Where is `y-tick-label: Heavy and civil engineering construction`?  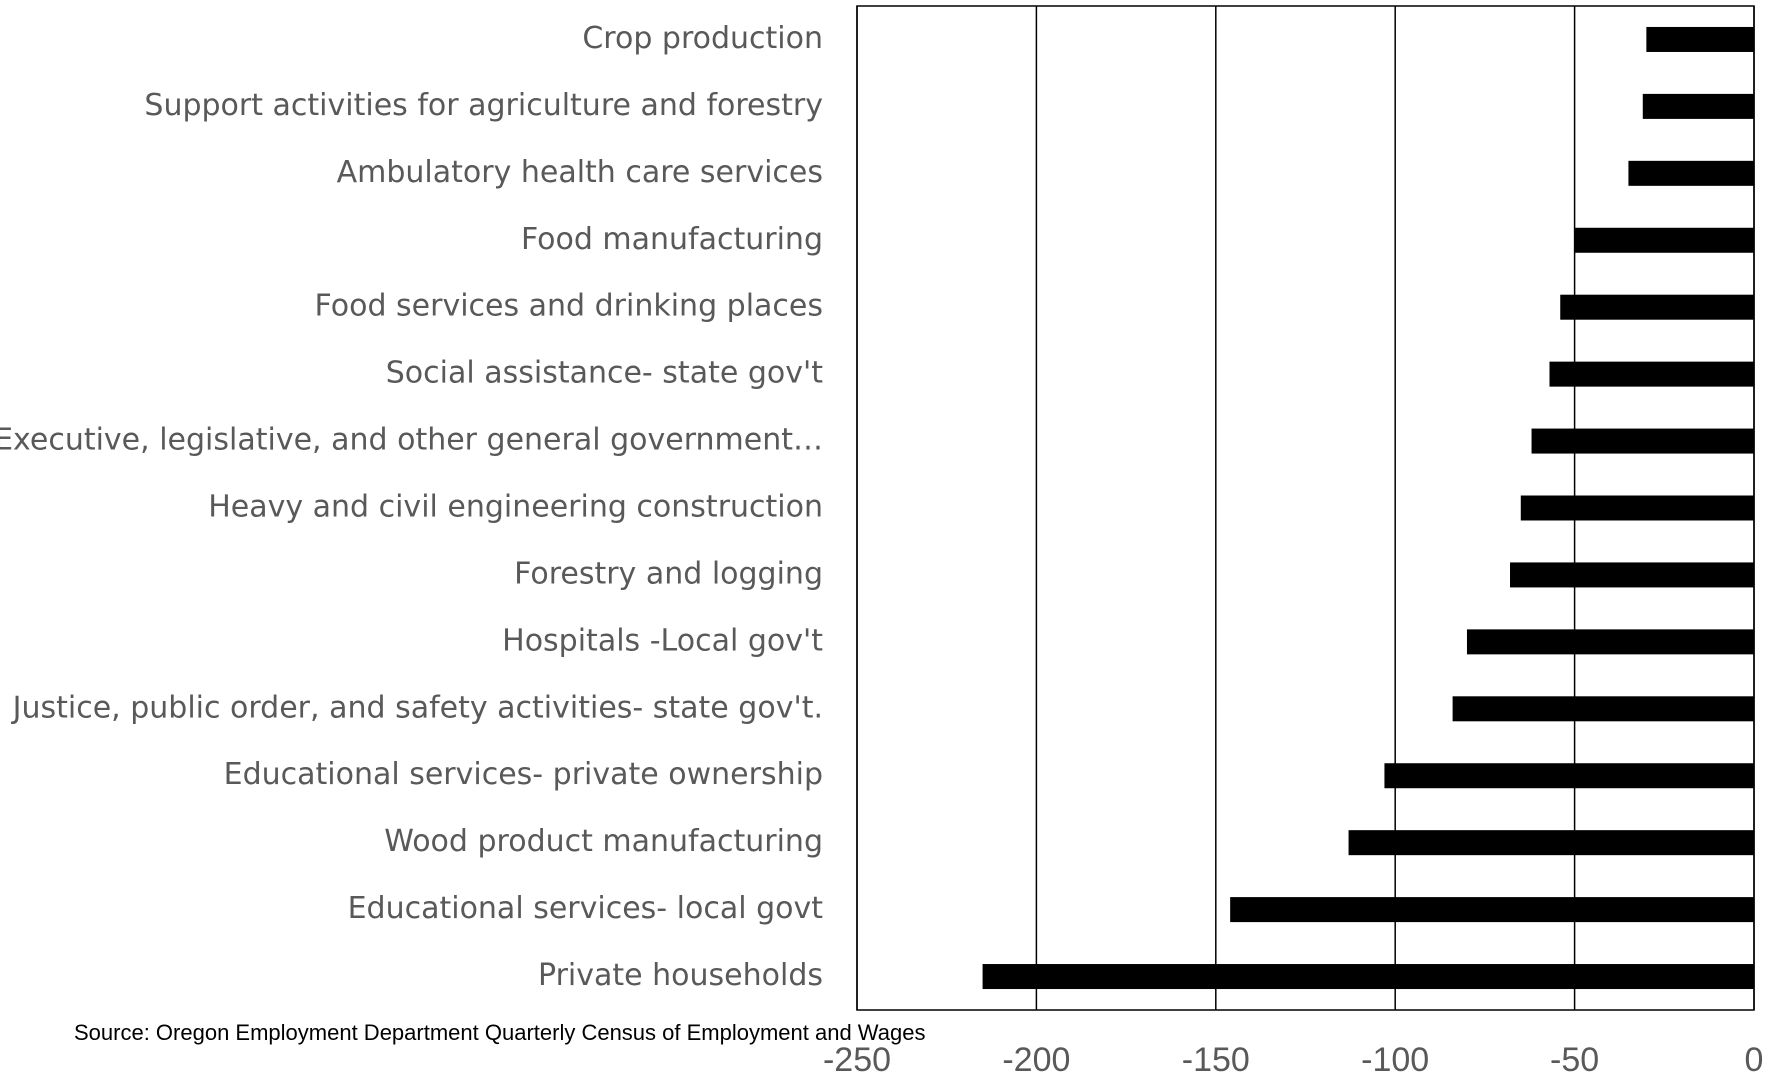 y-tick-label: Heavy and civil engineering construction is located at coordinates (515, 507).